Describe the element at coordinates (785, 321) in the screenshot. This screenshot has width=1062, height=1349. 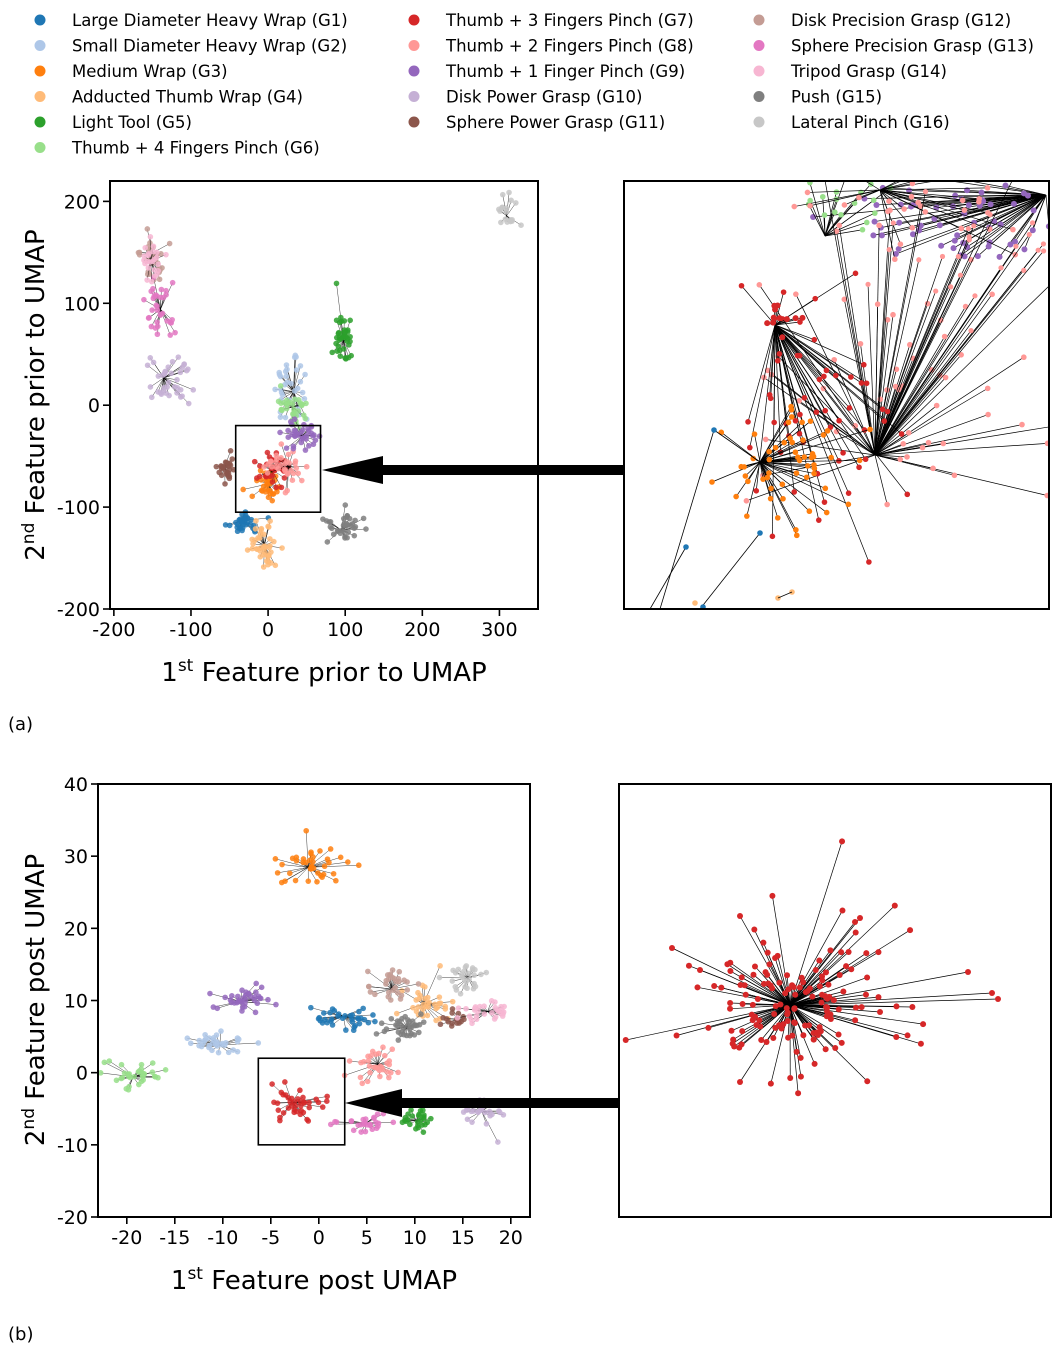
I see `zoom-a-g7b` at that location.